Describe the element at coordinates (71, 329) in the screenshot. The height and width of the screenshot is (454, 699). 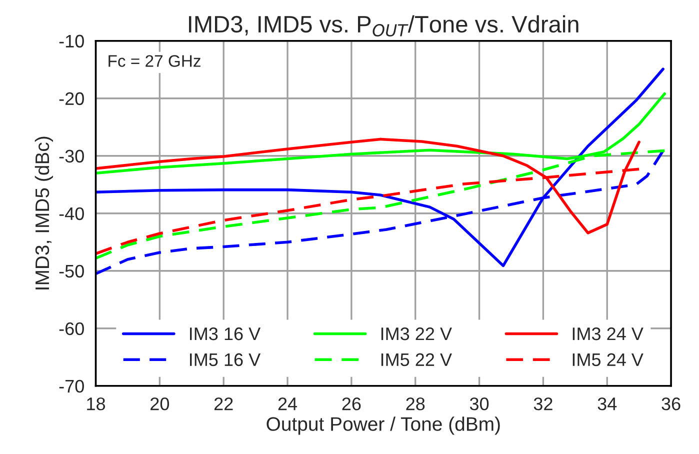
I see `y-tick-label: -60` at that location.